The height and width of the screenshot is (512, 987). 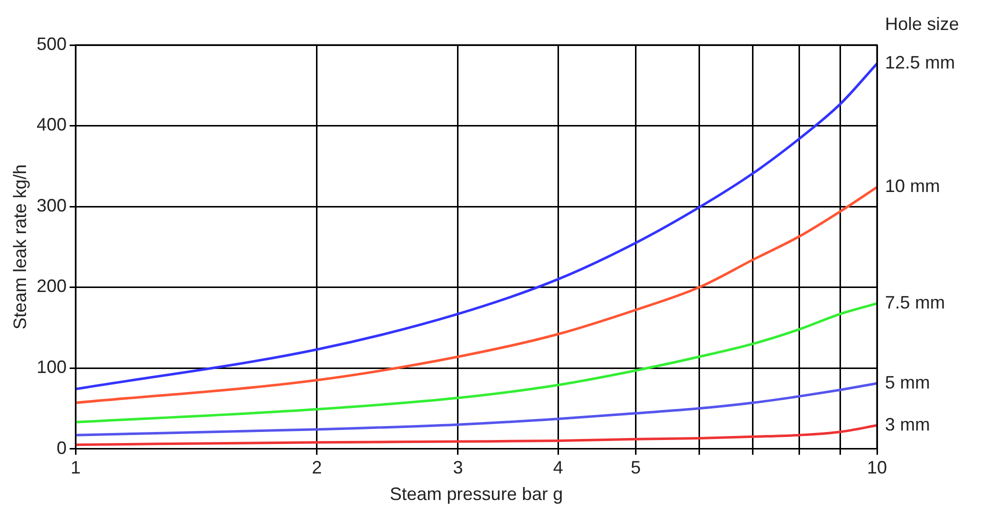 I want to click on series-label: 12.5 mm, so click(x=920, y=62).